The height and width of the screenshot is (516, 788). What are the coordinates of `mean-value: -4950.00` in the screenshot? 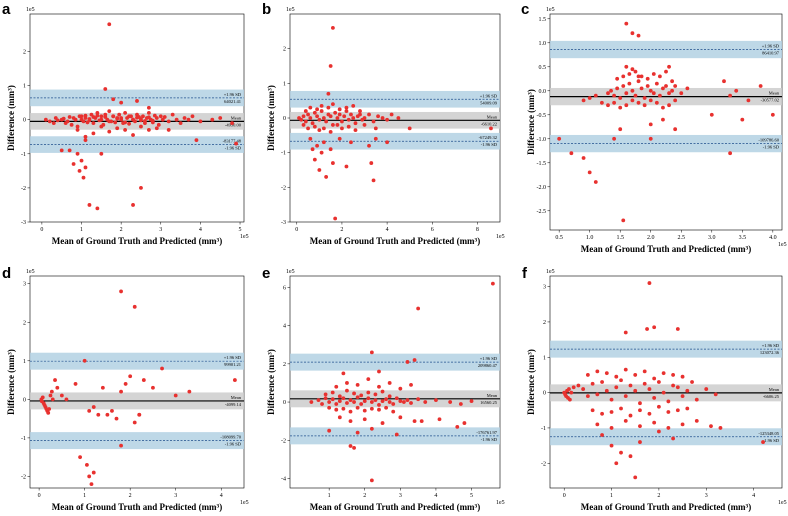 It's located at (233, 124).